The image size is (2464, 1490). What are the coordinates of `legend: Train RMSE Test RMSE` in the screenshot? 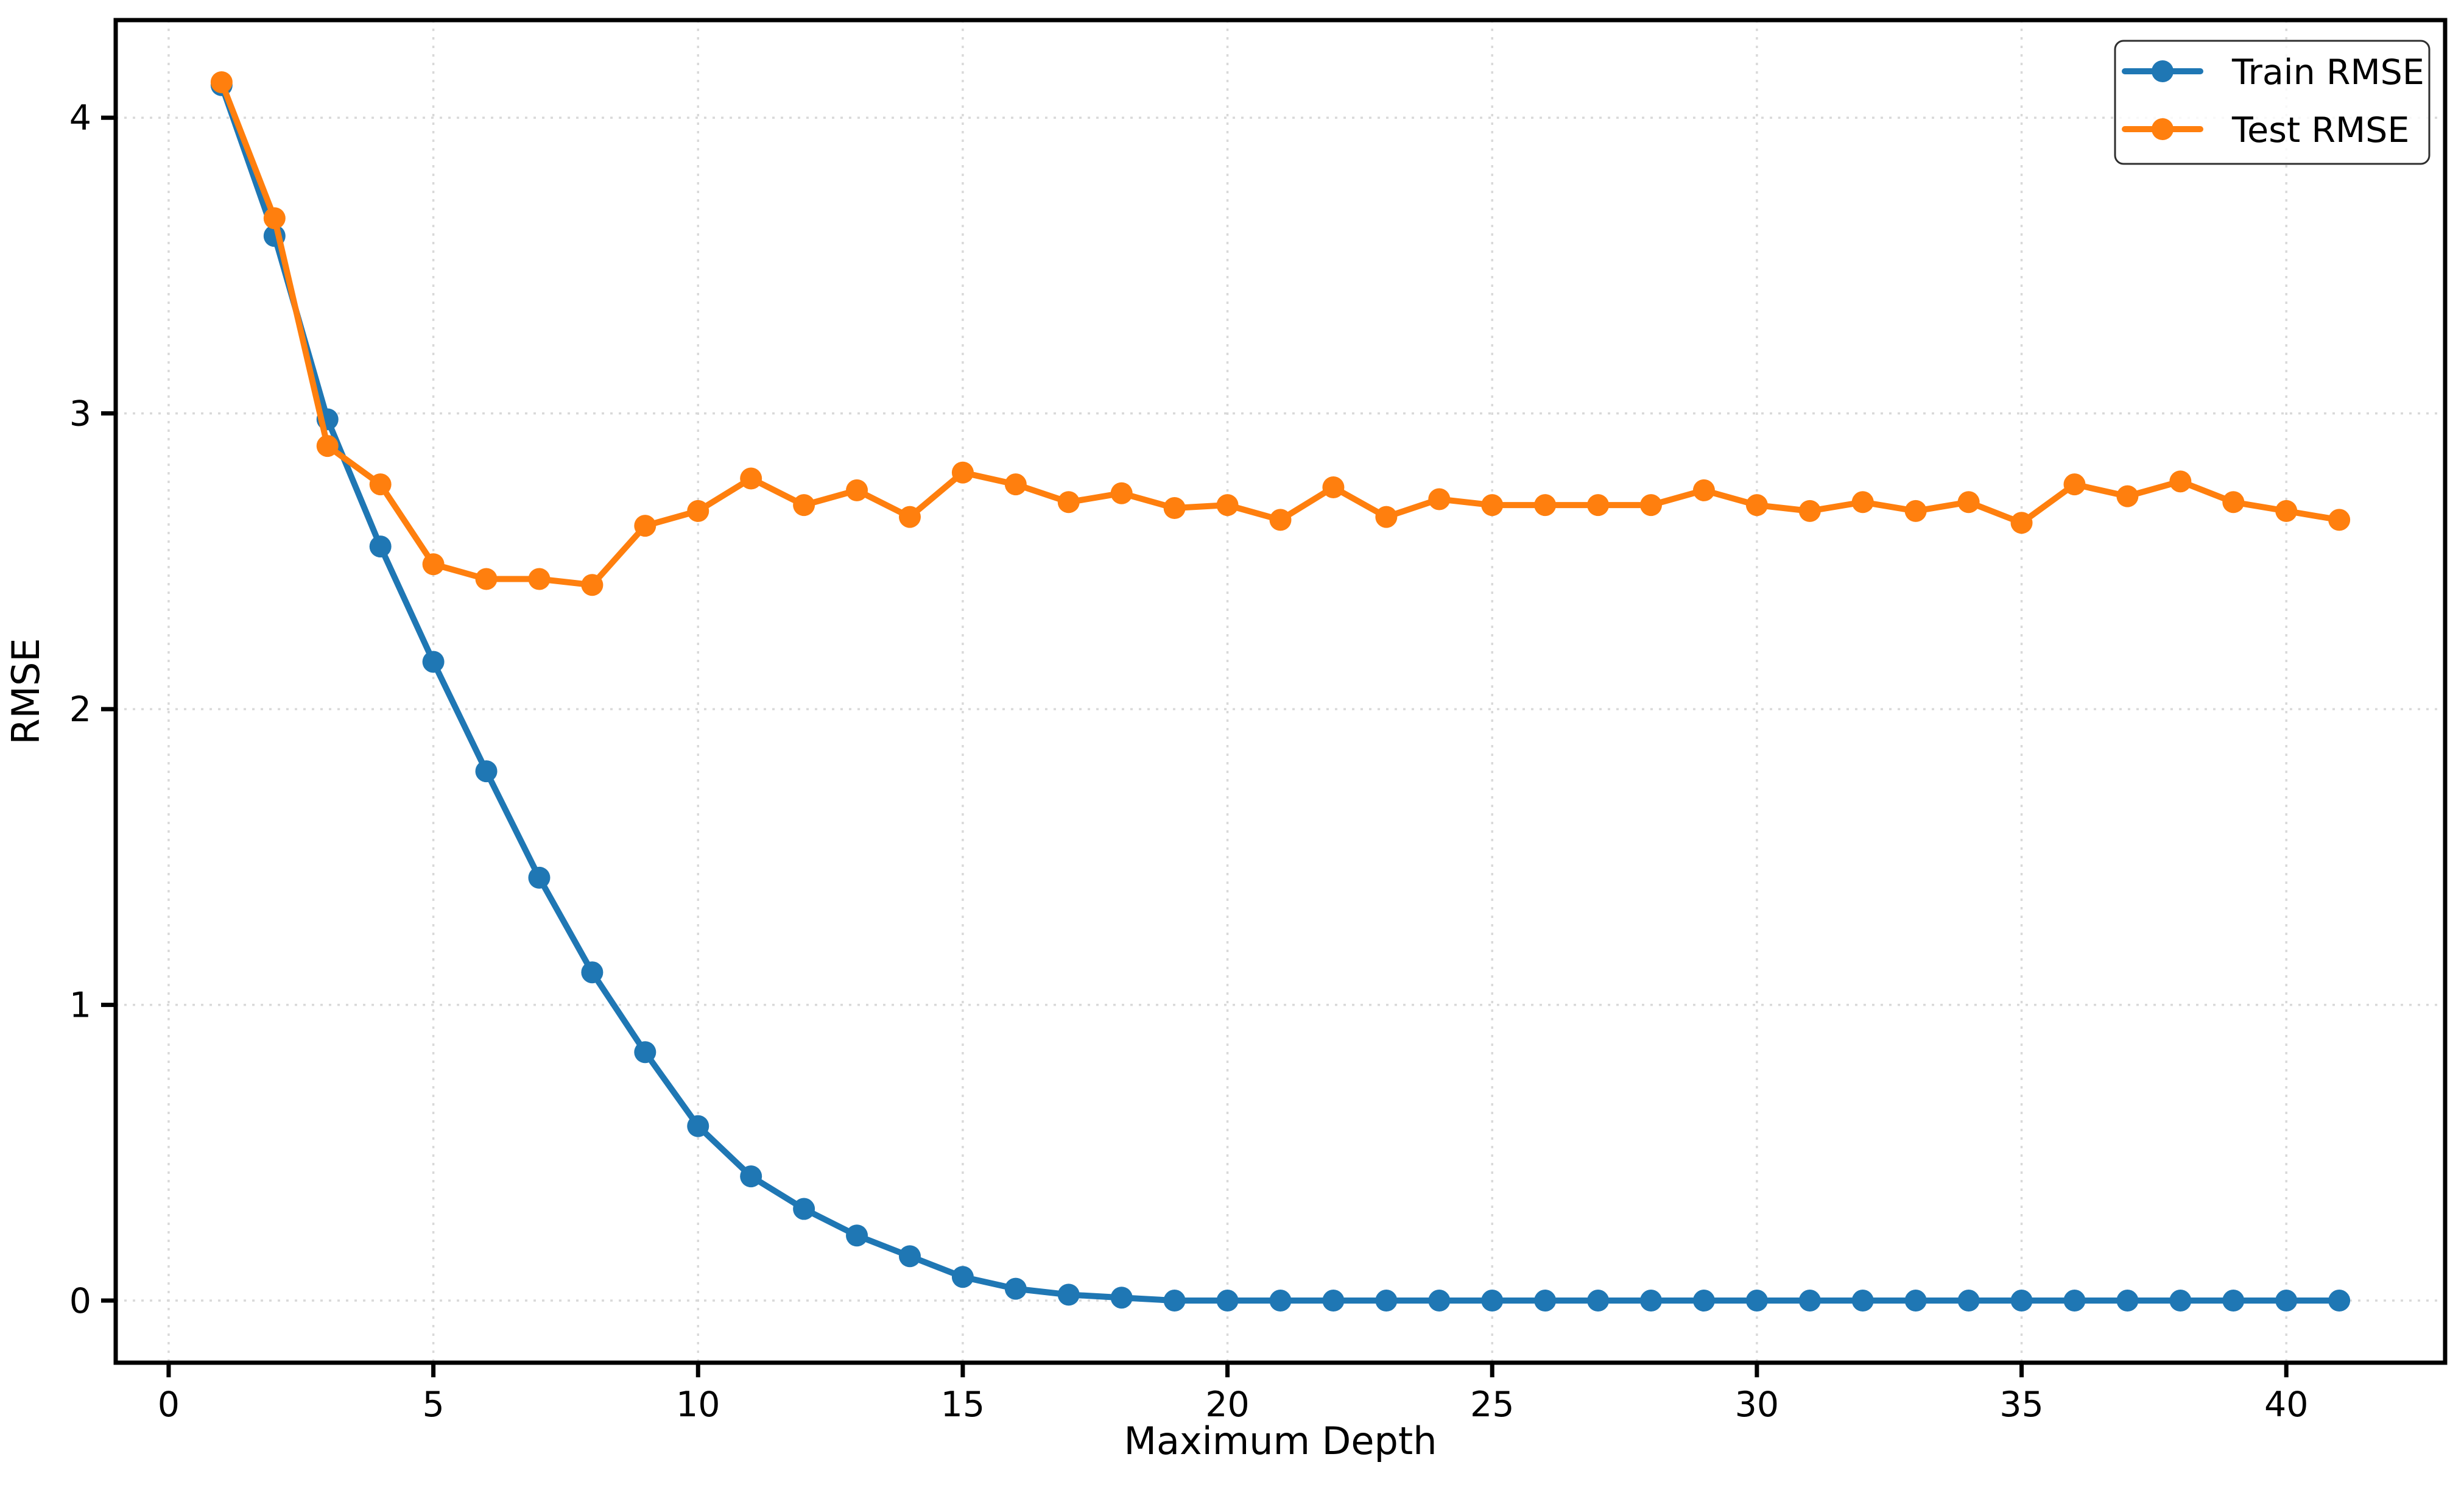 It's located at (2272, 103).